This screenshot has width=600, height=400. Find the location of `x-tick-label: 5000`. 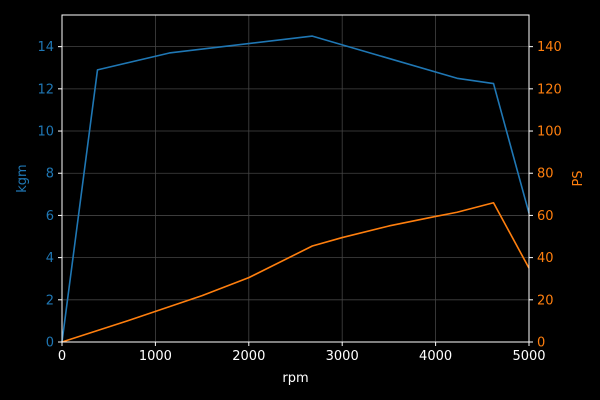

x-tick-label: 5000 is located at coordinates (528, 356).